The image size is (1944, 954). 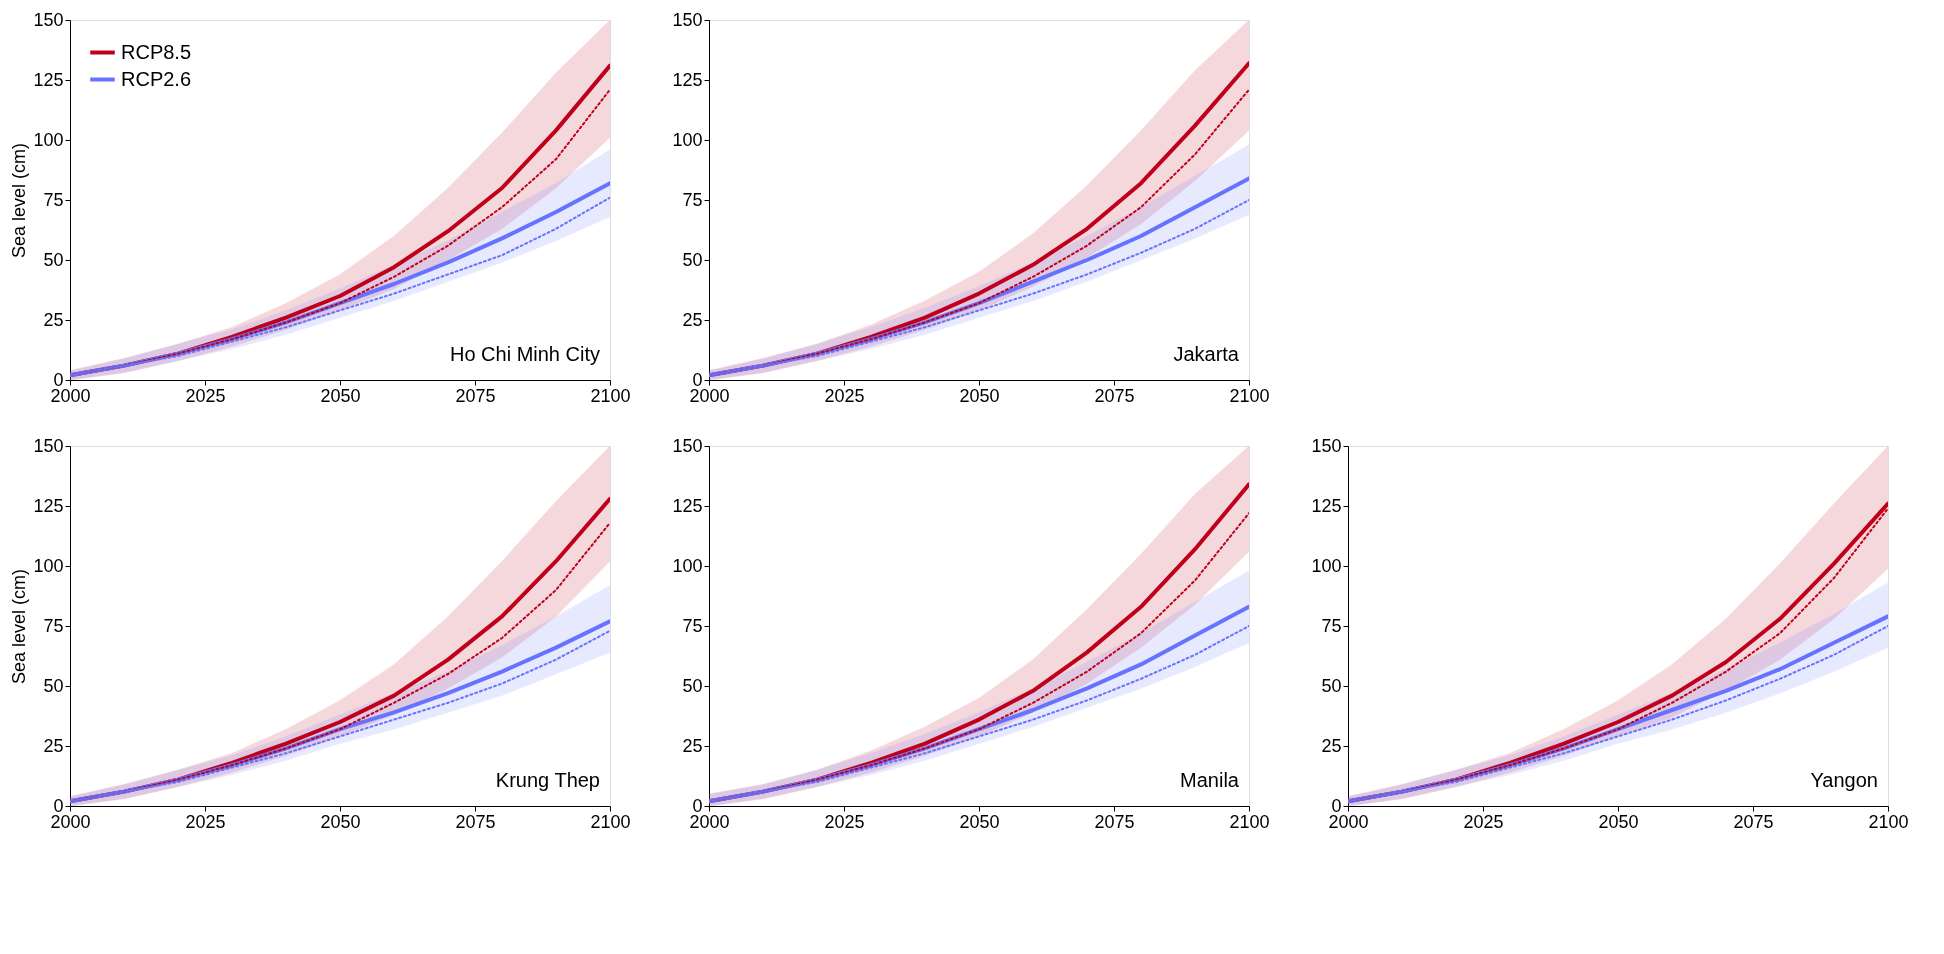 What do you see at coordinates (1210, 780) in the screenshot?
I see `annotation: Manila` at bounding box center [1210, 780].